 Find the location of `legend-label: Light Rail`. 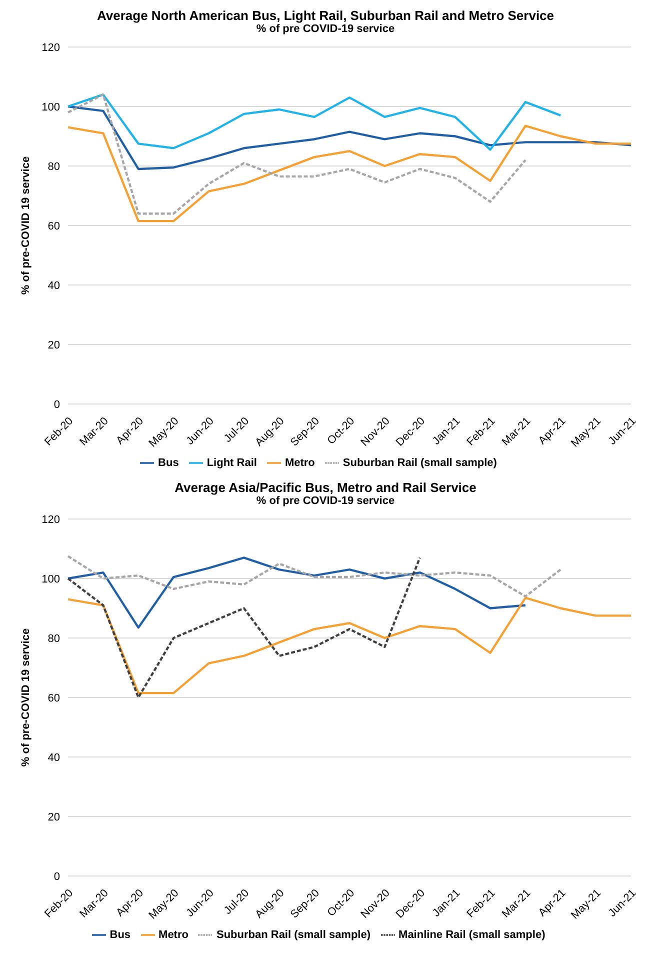

legend-label: Light Rail is located at coordinates (231, 462).